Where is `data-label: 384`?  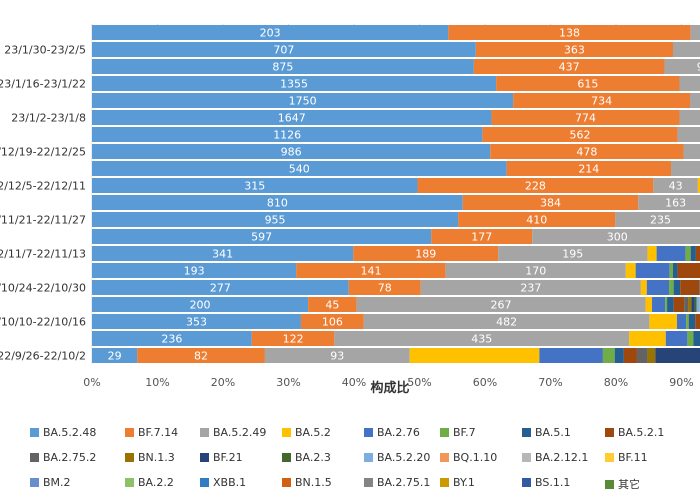
data-label: 384 is located at coordinates (550, 203).